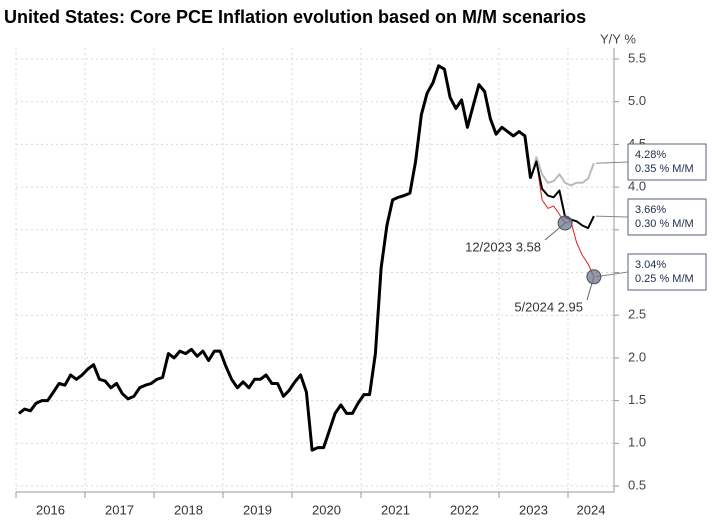 The width and height of the screenshot is (713, 531). Describe the element at coordinates (591, 509) in the screenshot. I see `x-tick-label: 2024` at that location.